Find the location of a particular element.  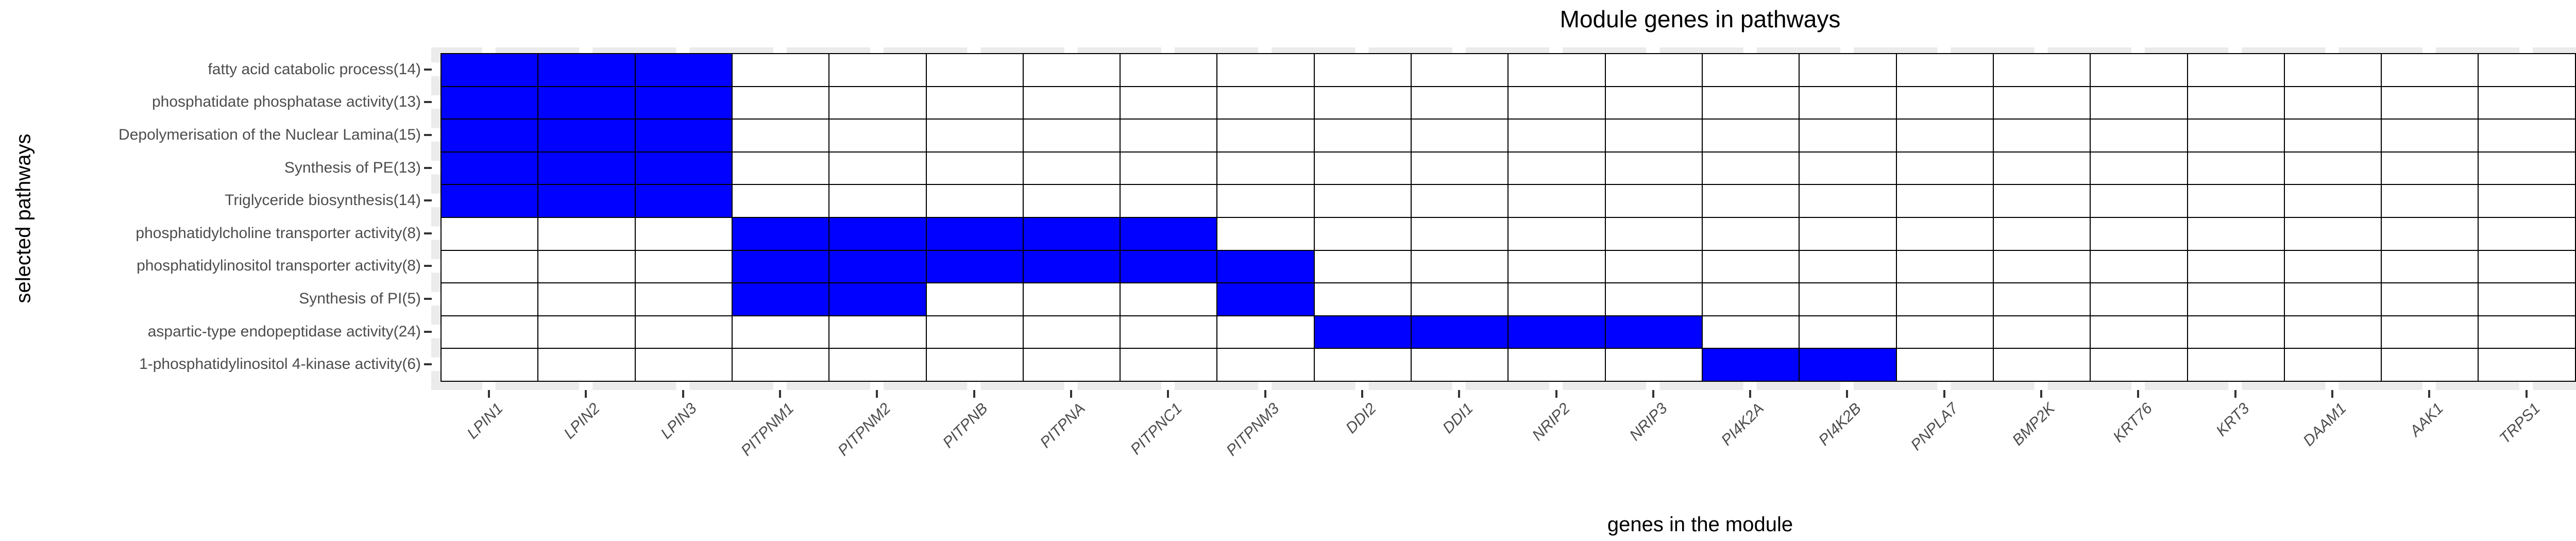

y-axis-title: selected pathways is located at coordinates (23, 218).